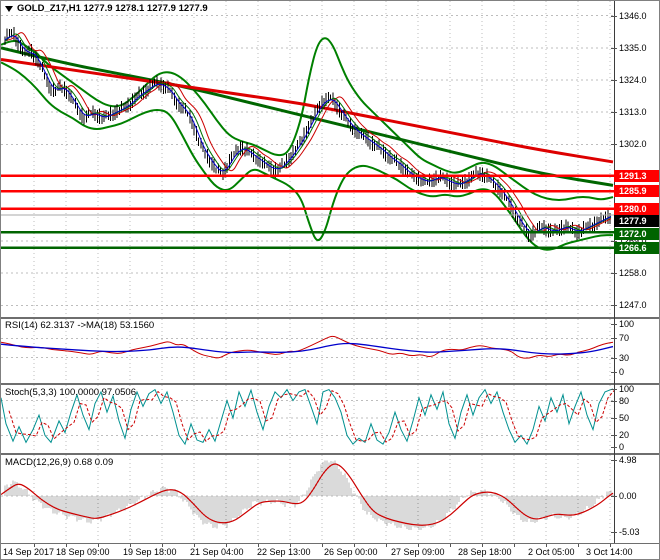 Image resolution: width=660 pixels, height=560 pixels. What do you see at coordinates (307, 494) in the screenshot?
I see `macd-signal-line` at bounding box center [307, 494].